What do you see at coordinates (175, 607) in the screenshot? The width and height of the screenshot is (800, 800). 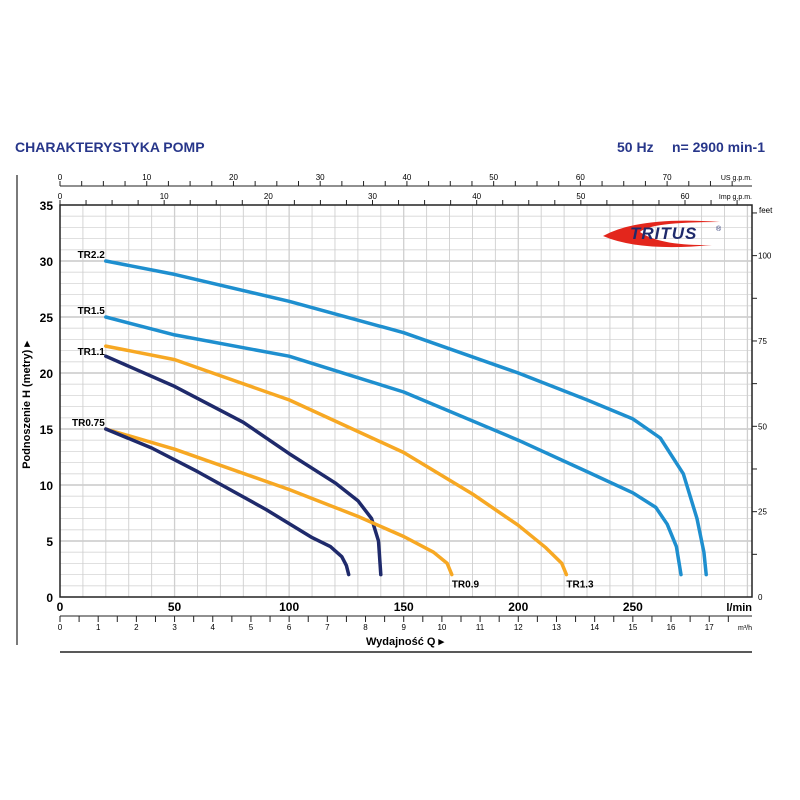 I see `x-tick-label: 50` at bounding box center [175, 607].